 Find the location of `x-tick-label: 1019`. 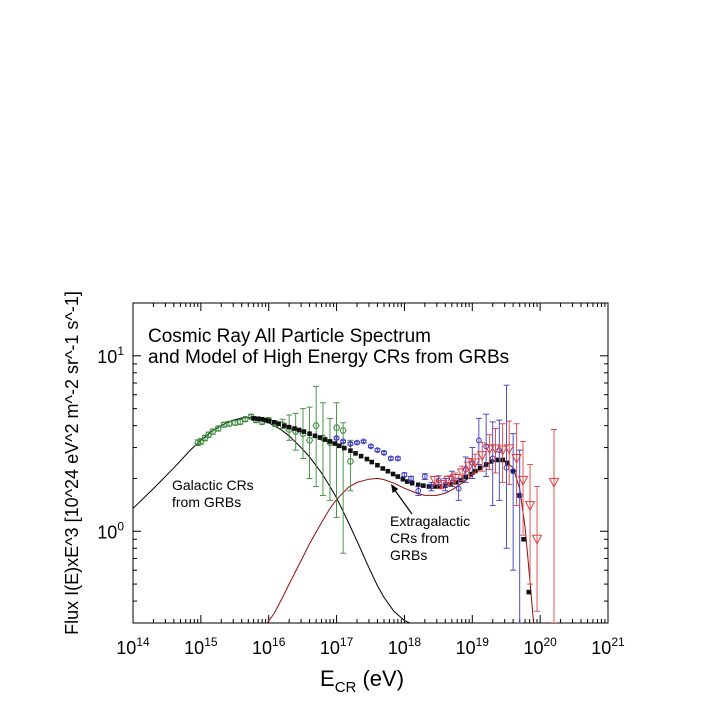

x-tick-label: 1019 is located at coordinates (473, 646).